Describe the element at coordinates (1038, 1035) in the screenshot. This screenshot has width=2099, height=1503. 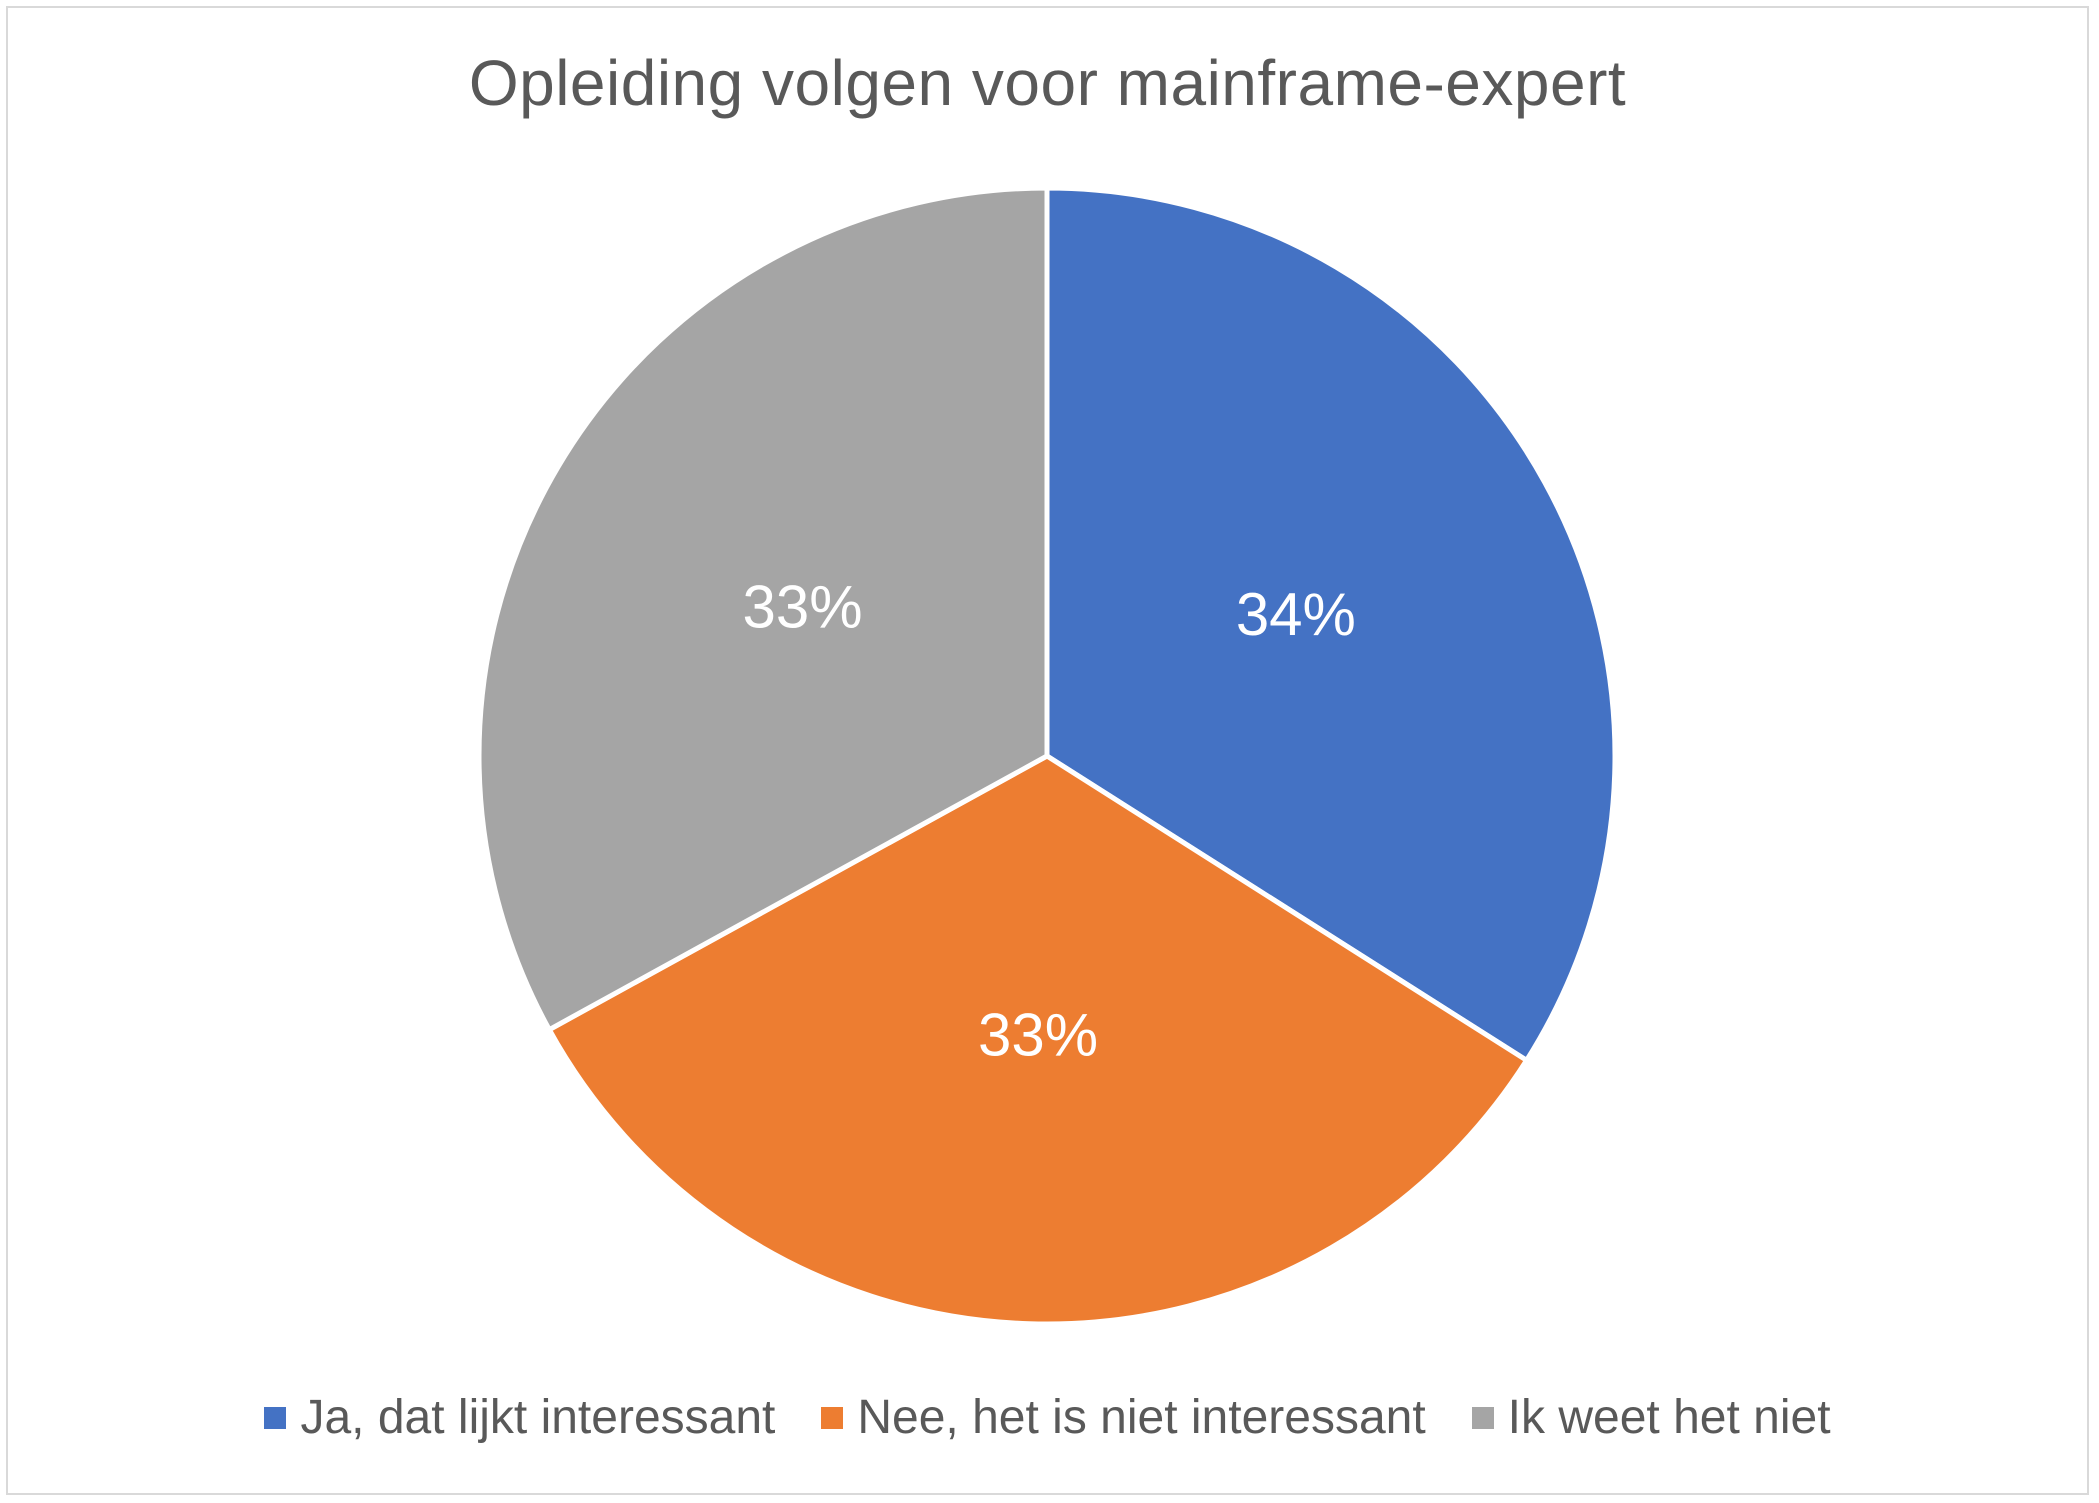
I see `data-label-nee: 33%` at that location.